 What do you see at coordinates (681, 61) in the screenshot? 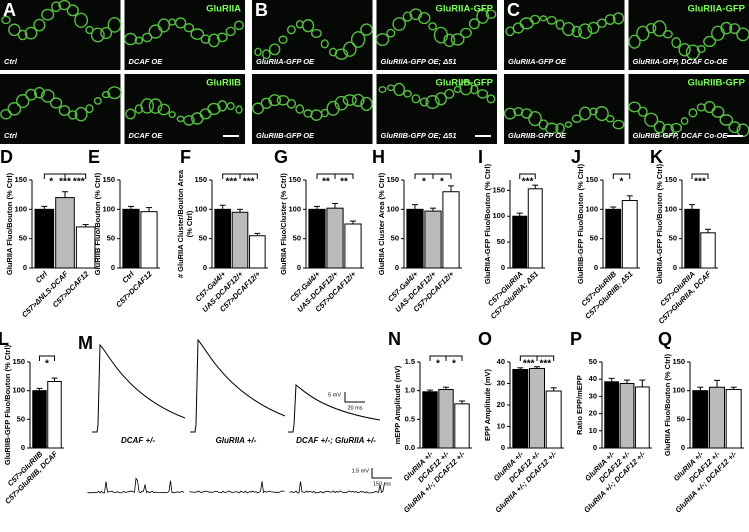
I see `genotype-label: GluRIIA-GFP, DCAF Co-OE` at bounding box center [681, 61].